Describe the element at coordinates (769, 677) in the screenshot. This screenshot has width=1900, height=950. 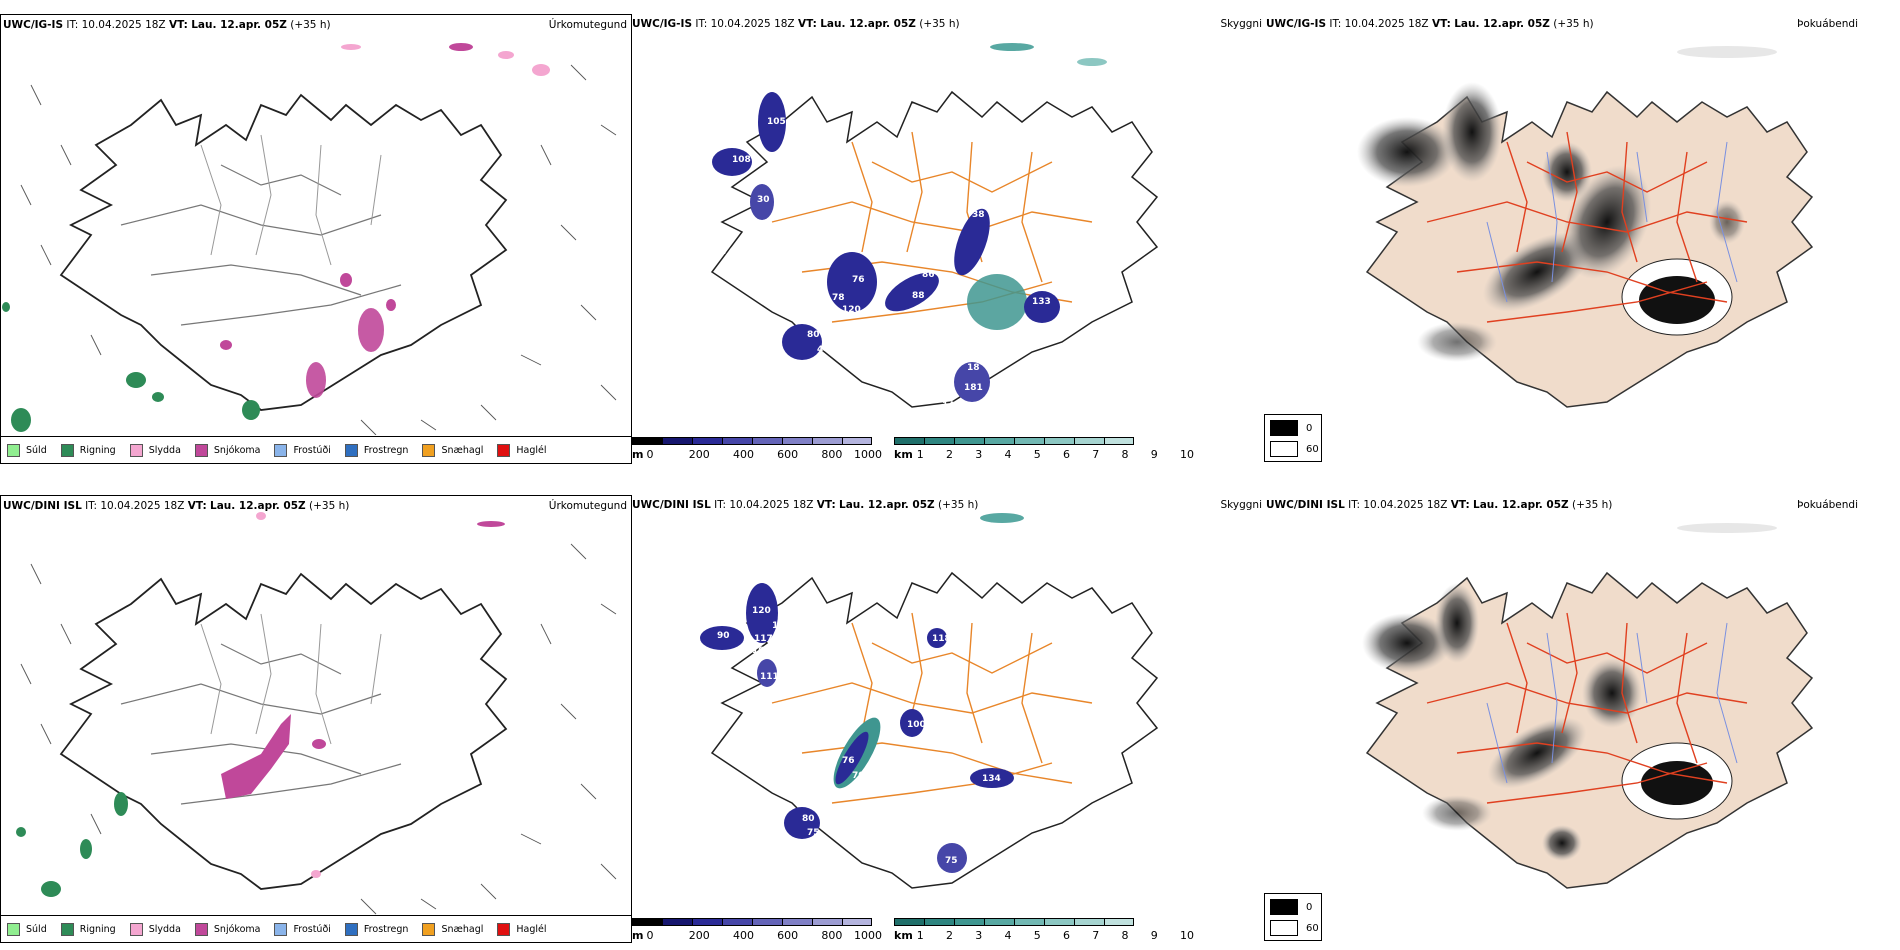
I see `vis-label: 111` at that location.